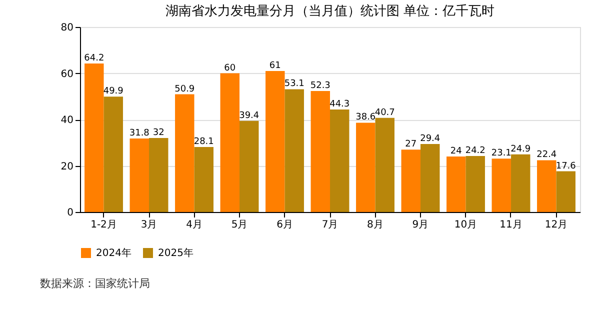 The height and width of the screenshot is (330, 590). I want to click on x-tick-label: 11月, so click(511, 225).